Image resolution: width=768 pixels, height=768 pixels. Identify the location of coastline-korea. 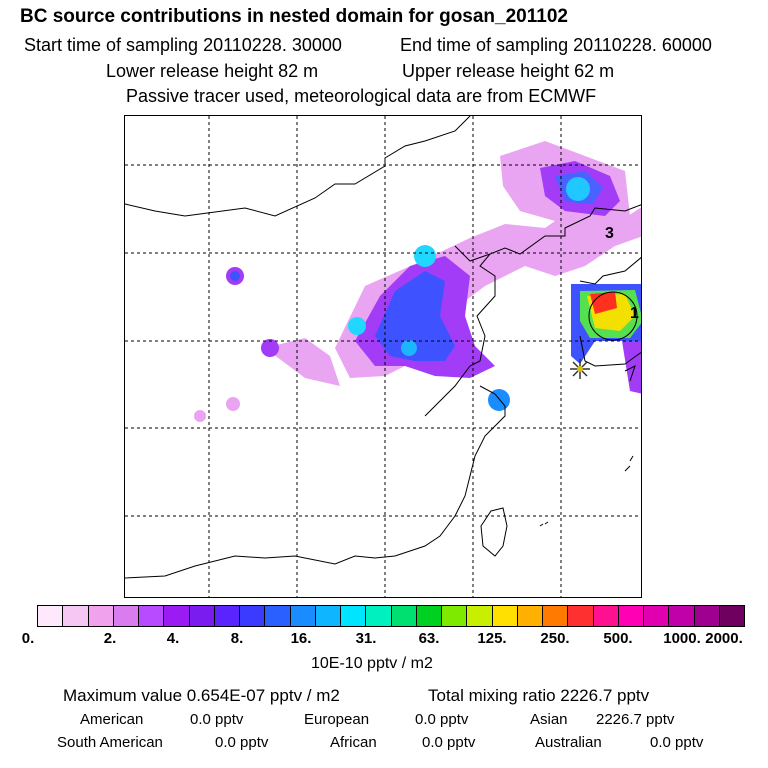
(610, 271).